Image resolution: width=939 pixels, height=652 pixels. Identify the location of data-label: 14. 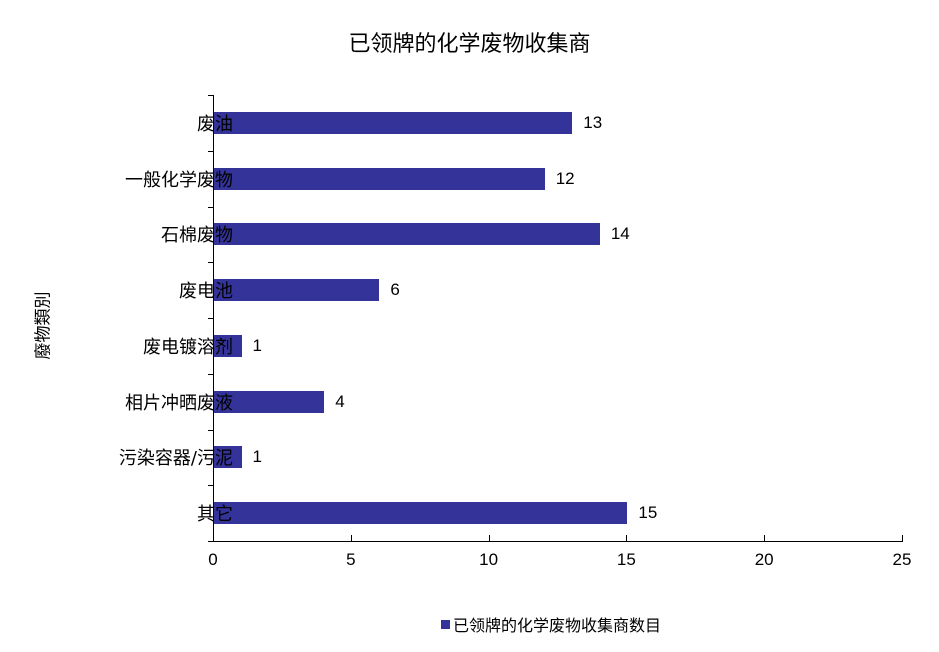
(620, 234).